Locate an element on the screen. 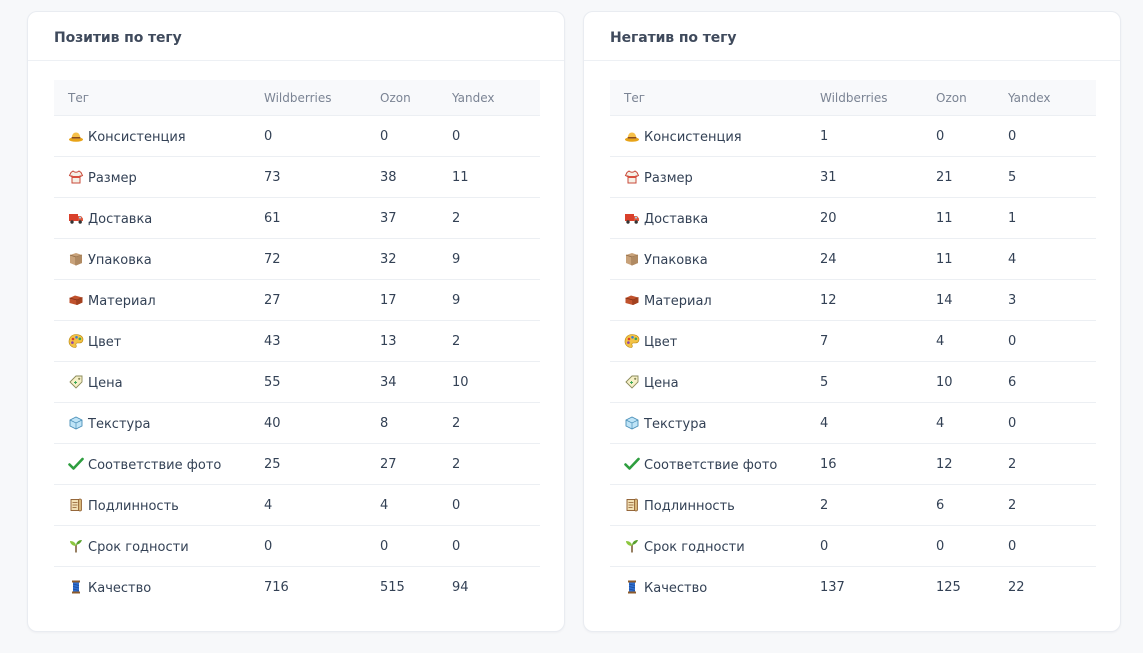 This screenshot has width=1143, height=653. negative-card-title: Негатив по тегу is located at coordinates (673, 38).